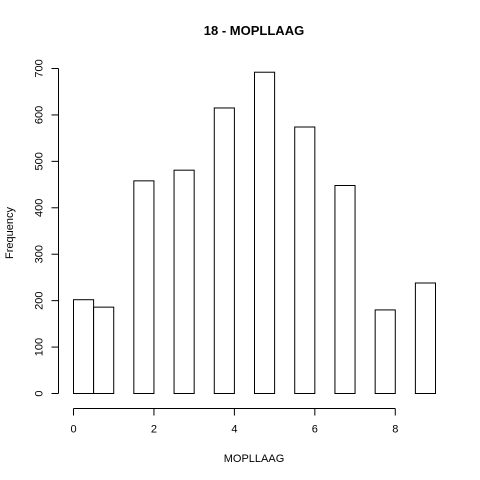 The height and width of the screenshot is (480, 480). I want to click on x-axis: 0 2 4 6 8, so click(234, 422).